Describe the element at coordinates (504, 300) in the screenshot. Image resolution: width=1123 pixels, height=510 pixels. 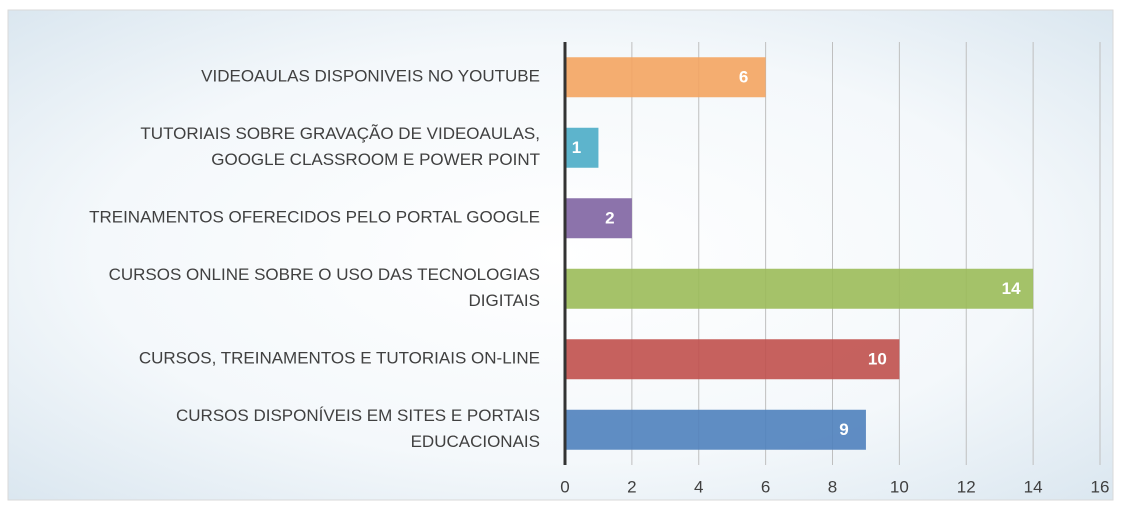
I see `y-tick-label: DIGITAIS` at that location.